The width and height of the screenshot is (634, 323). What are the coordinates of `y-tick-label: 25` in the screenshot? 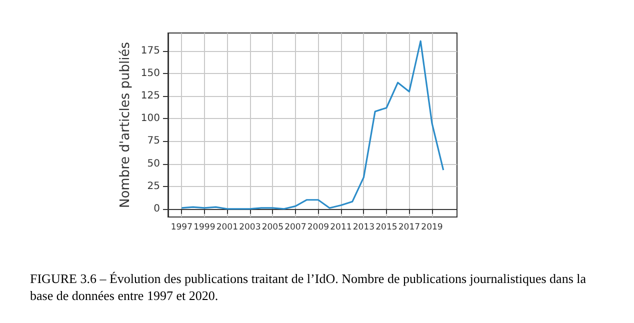 It's located at (153, 186).